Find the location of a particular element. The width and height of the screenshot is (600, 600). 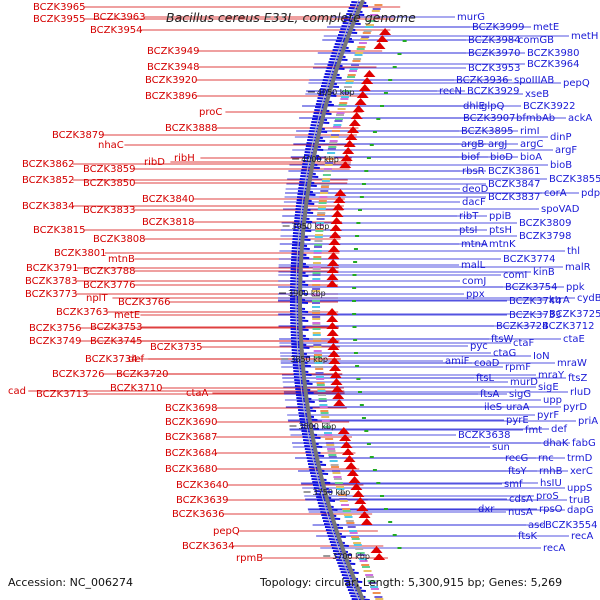

gene-label: dhaK is located at coordinates (556, 443).